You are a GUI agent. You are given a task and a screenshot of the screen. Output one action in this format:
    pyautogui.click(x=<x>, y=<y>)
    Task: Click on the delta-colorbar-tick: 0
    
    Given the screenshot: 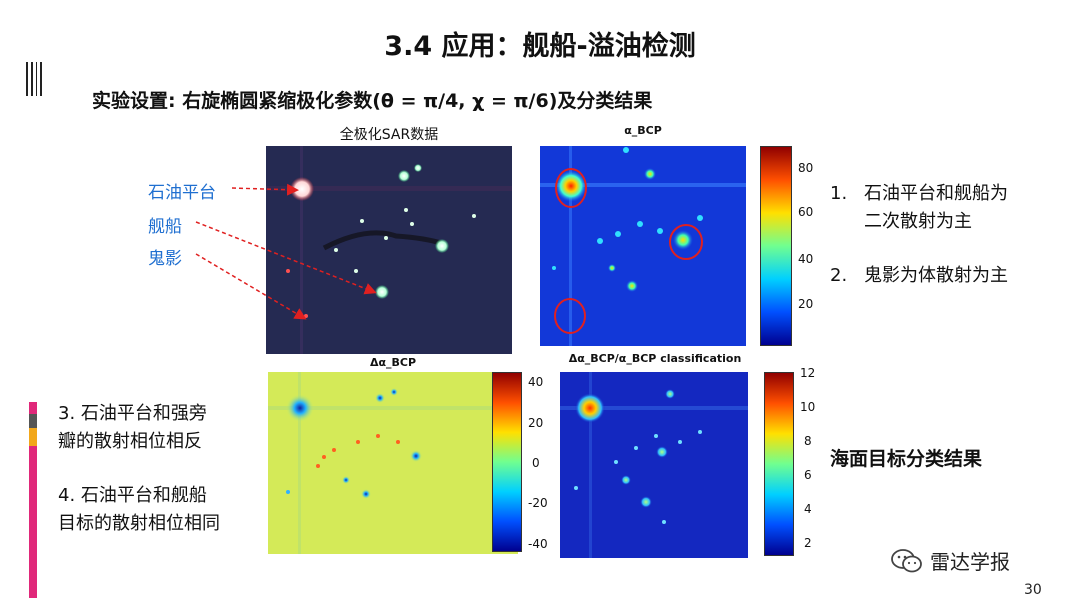 What is the action you would take?
    pyautogui.click(x=536, y=463)
    